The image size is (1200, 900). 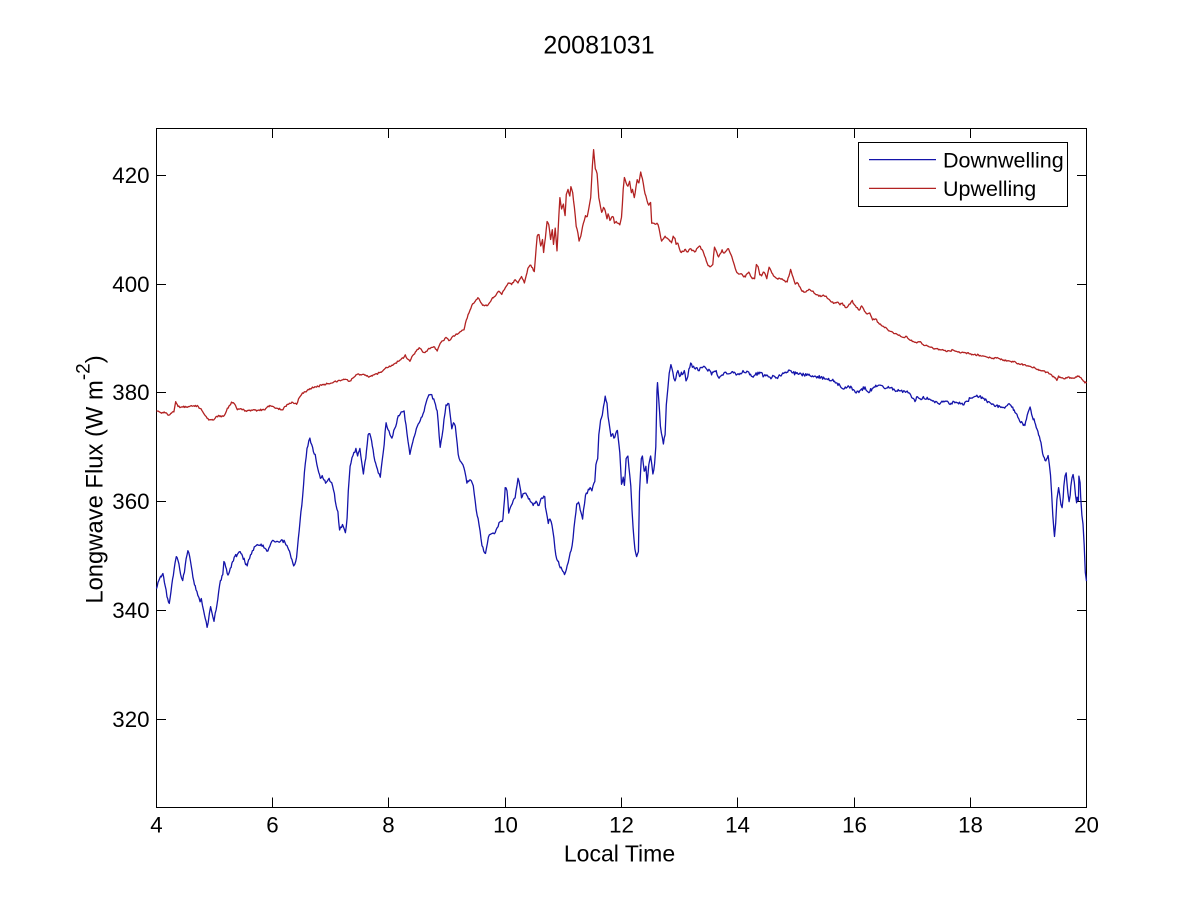 I want to click on svg-text: Downwelling, so click(x=1003, y=160).